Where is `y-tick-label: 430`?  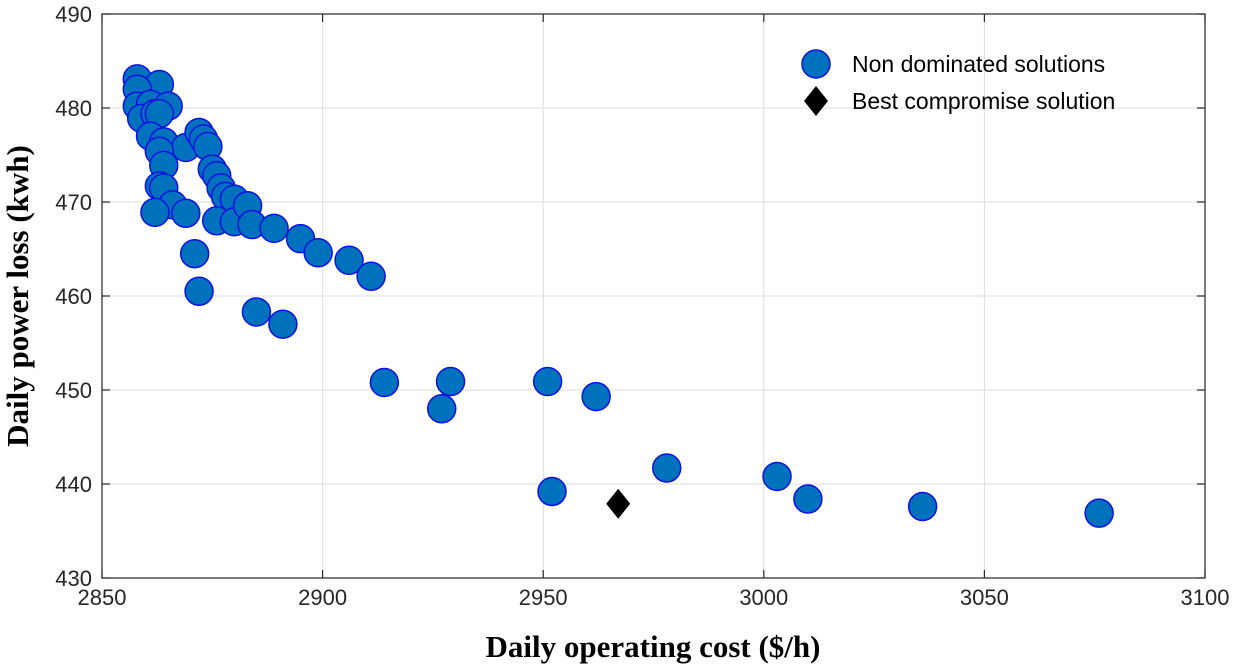
y-tick-label: 430 is located at coordinates (73, 578).